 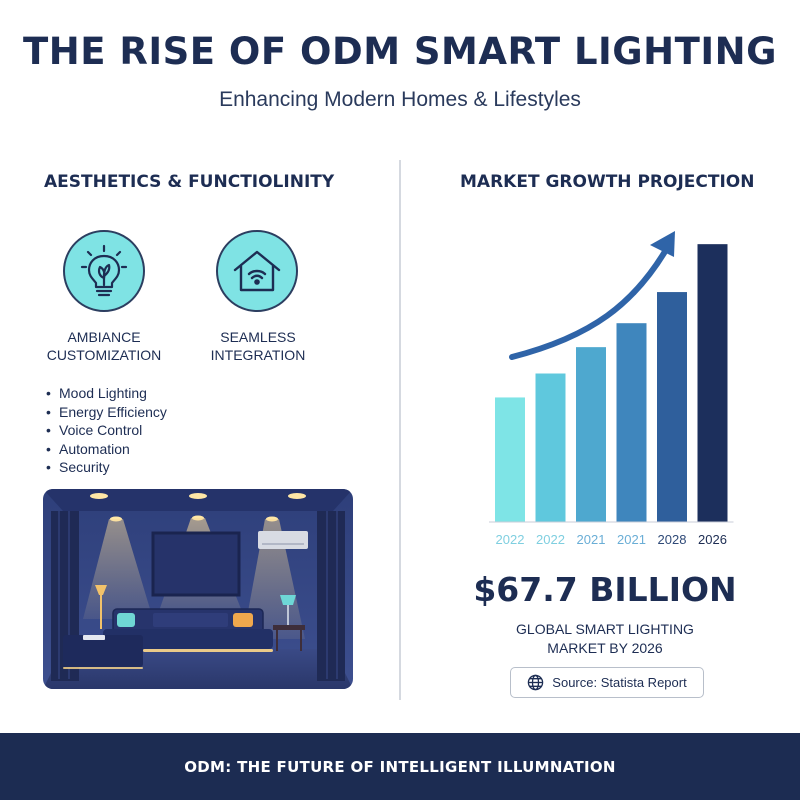 I want to click on smart-home-icon, so click(x=257, y=271).